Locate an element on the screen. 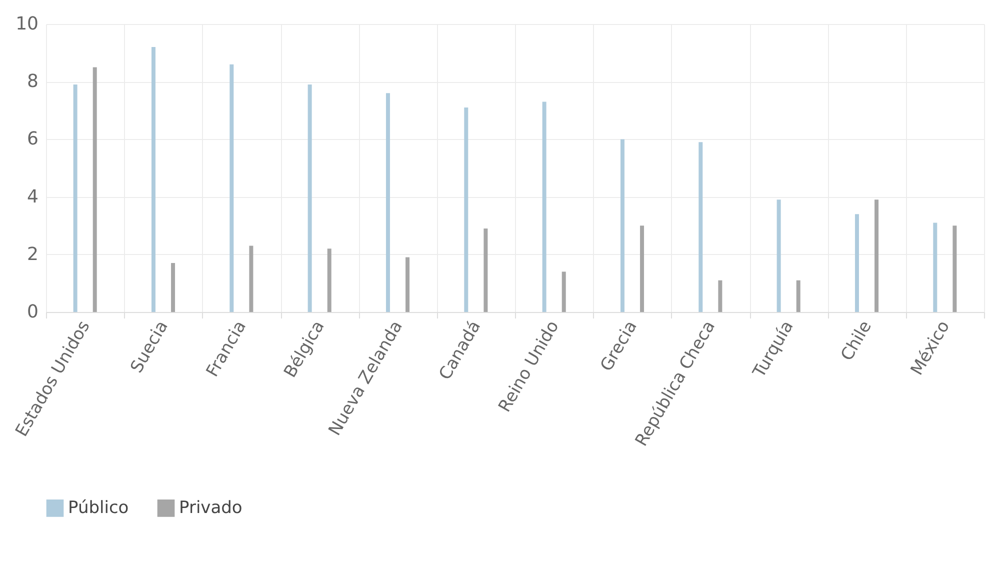  y-tick-label: 6 is located at coordinates (32, 139).